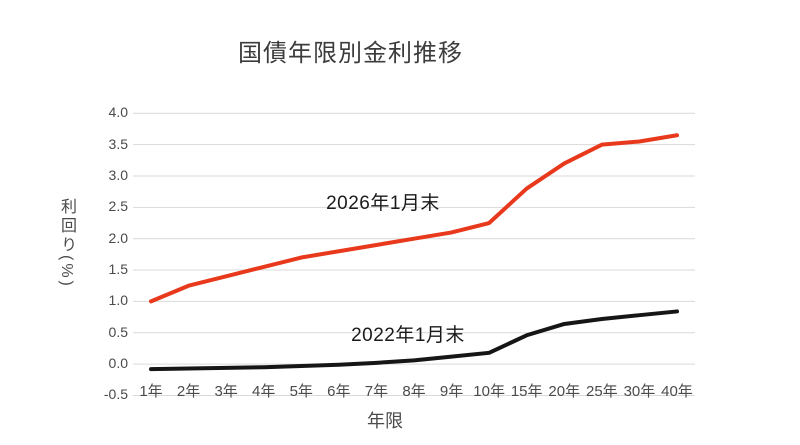  What do you see at coordinates (118, 331) in the screenshot?
I see `y-tick-label: 0.5` at bounding box center [118, 331].